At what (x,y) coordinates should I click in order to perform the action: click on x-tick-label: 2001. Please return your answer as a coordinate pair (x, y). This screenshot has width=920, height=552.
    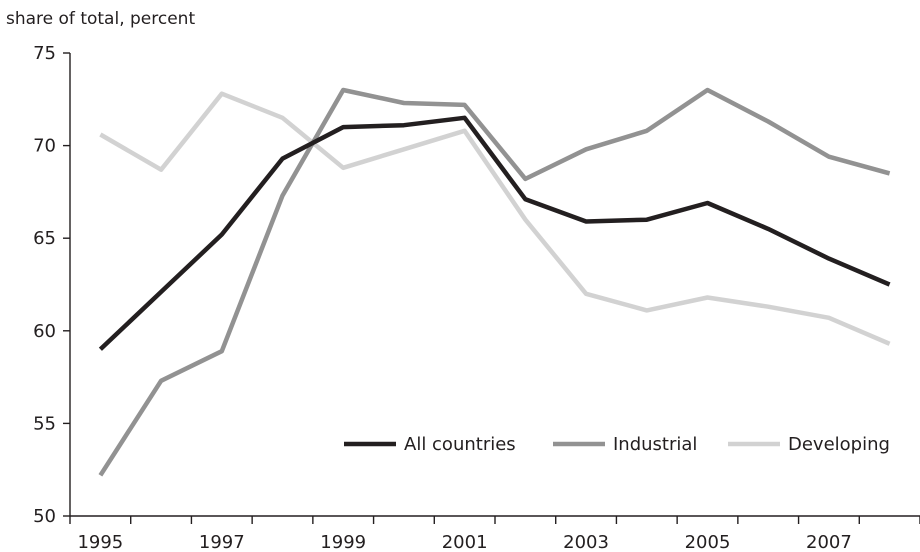
    Looking at the image, I should click on (465, 542).